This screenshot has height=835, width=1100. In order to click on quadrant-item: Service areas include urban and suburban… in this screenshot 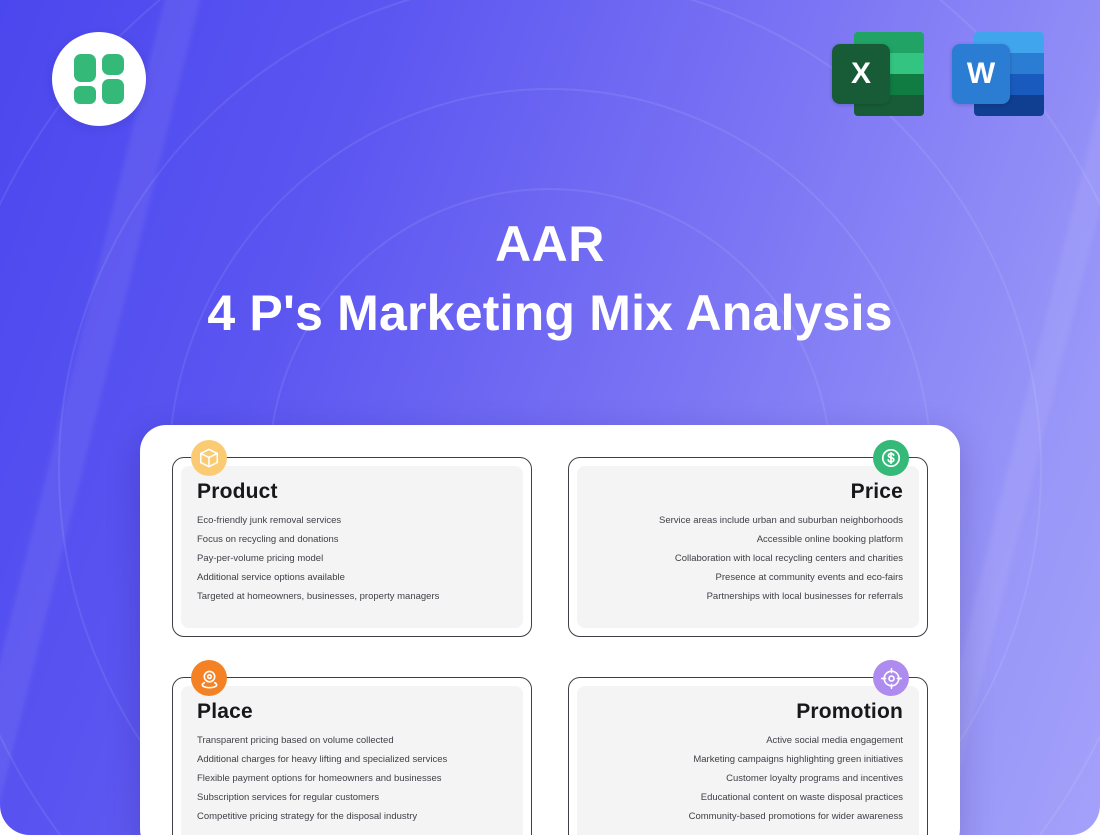, I will do `click(780, 520)`.